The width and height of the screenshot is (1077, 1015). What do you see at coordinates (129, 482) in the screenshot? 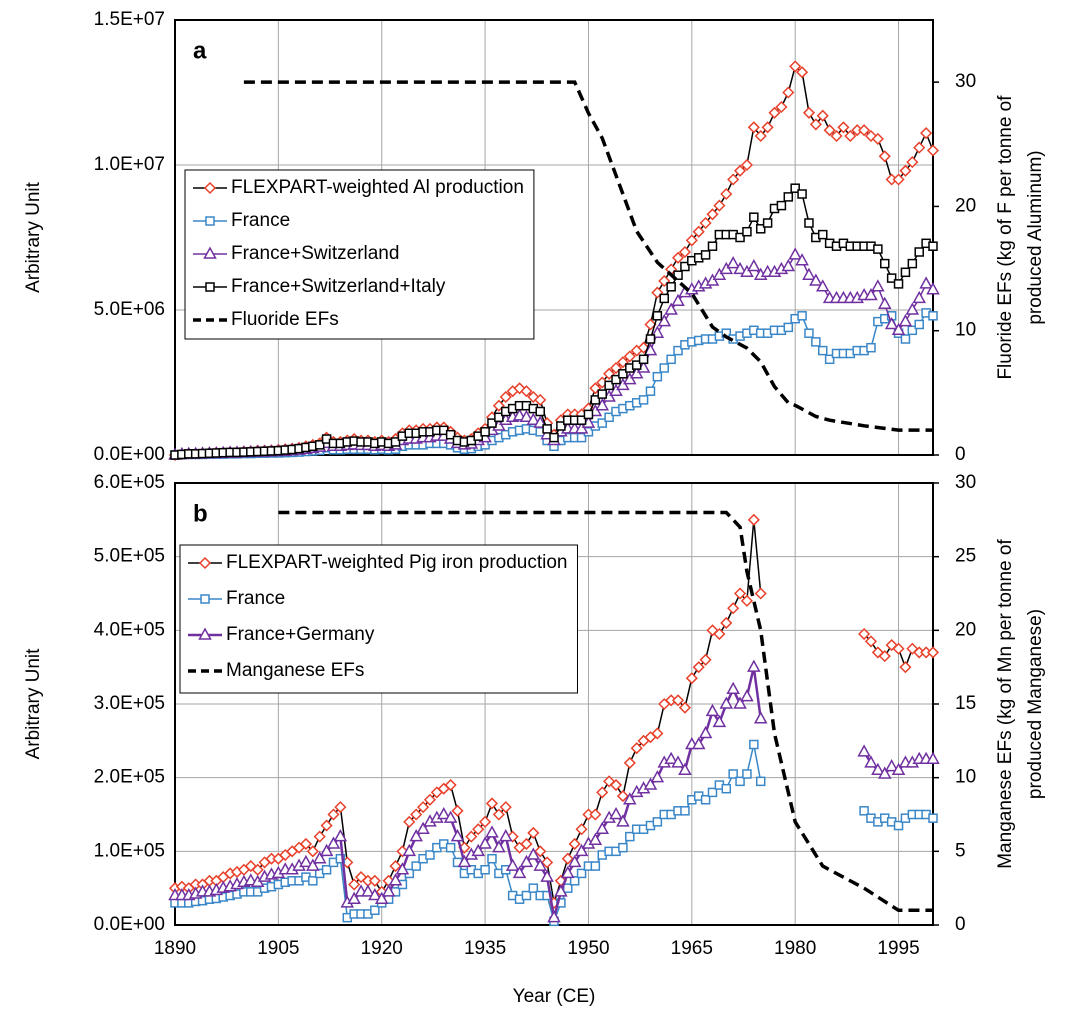
I see `y-tick-label: 6.0E+05` at bounding box center [129, 482].